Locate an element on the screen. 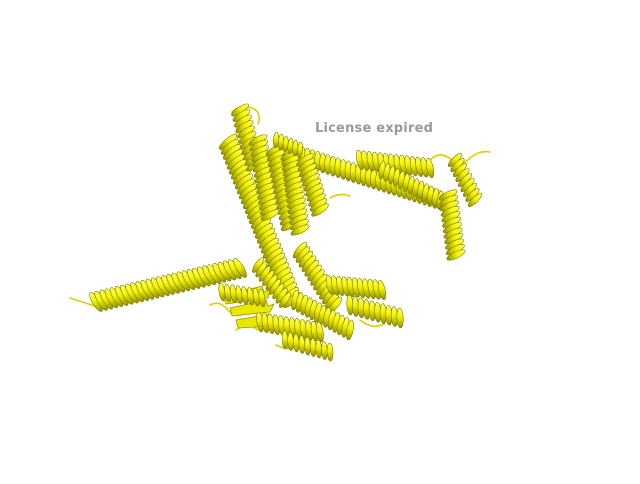  license-expired-watermark: License expired is located at coordinates (374, 128).